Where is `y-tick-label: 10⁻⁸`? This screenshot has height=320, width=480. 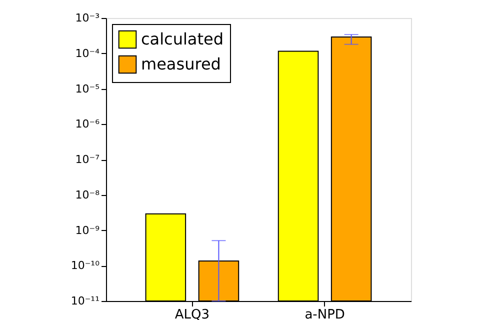
y-tick-label: 10⁻⁸ is located at coordinates (87, 195).